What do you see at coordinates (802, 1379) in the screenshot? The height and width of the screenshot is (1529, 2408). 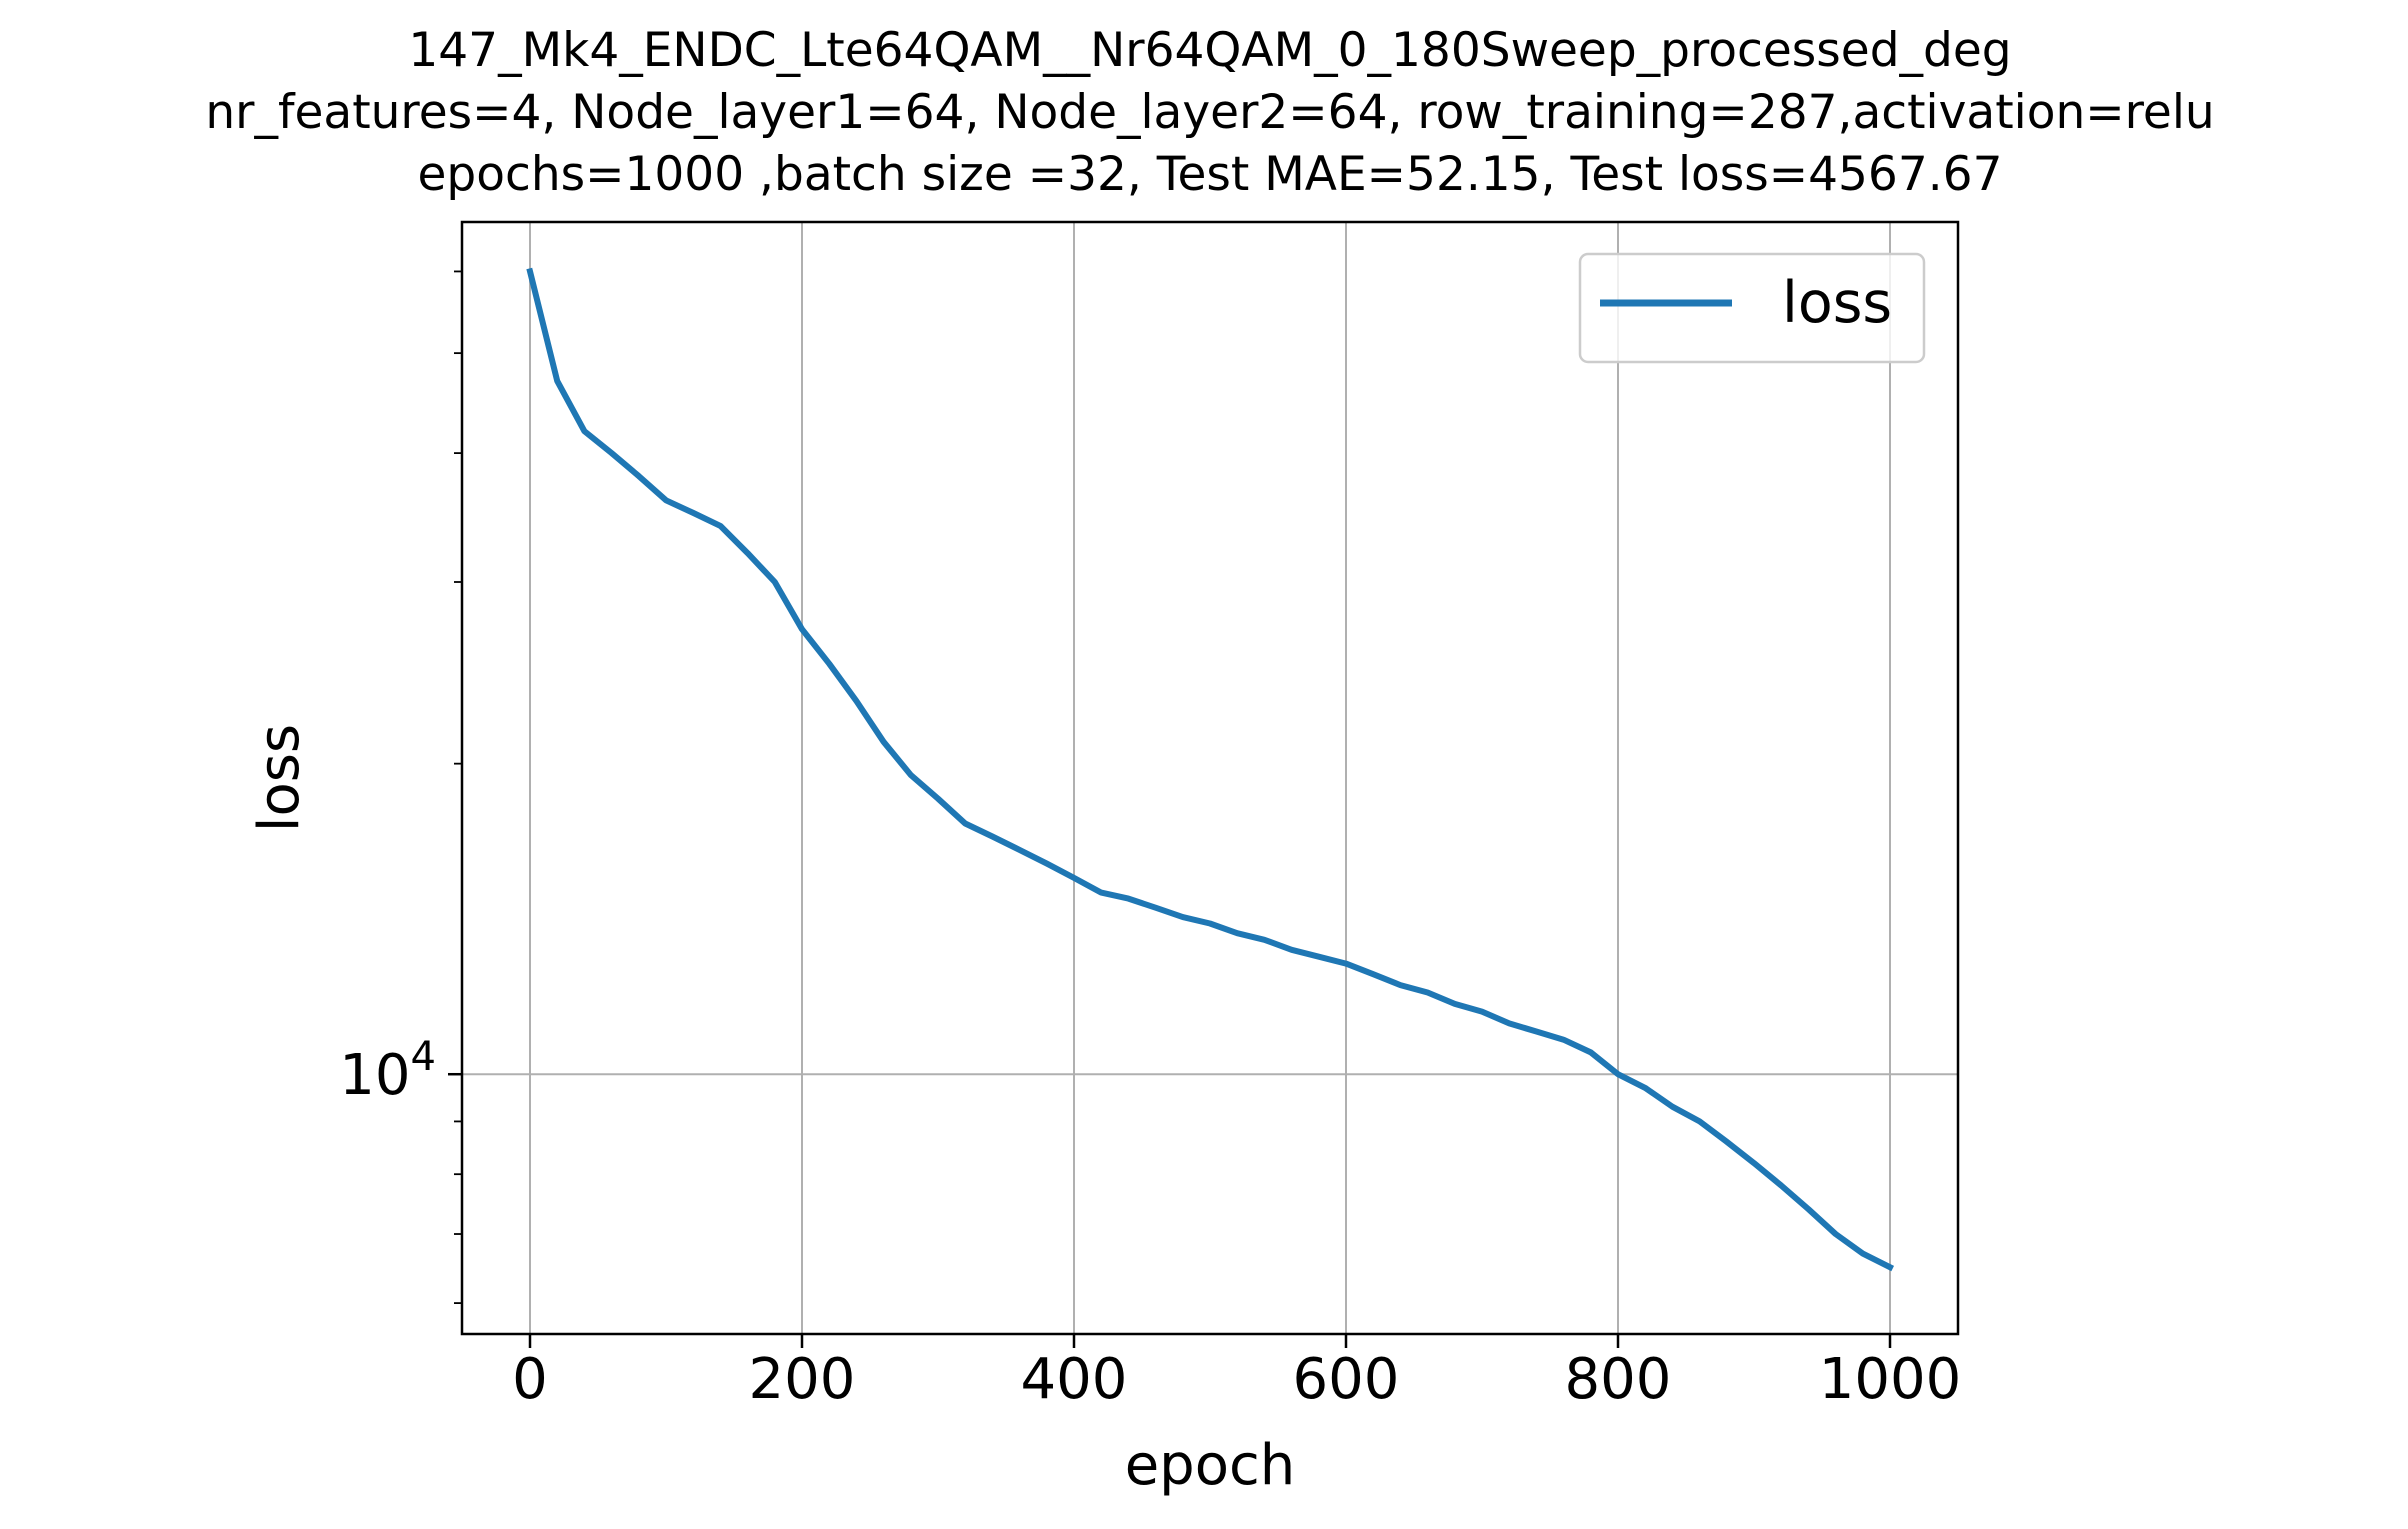 I see `x-tick-label: 200` at bounding box center [802, 1379].